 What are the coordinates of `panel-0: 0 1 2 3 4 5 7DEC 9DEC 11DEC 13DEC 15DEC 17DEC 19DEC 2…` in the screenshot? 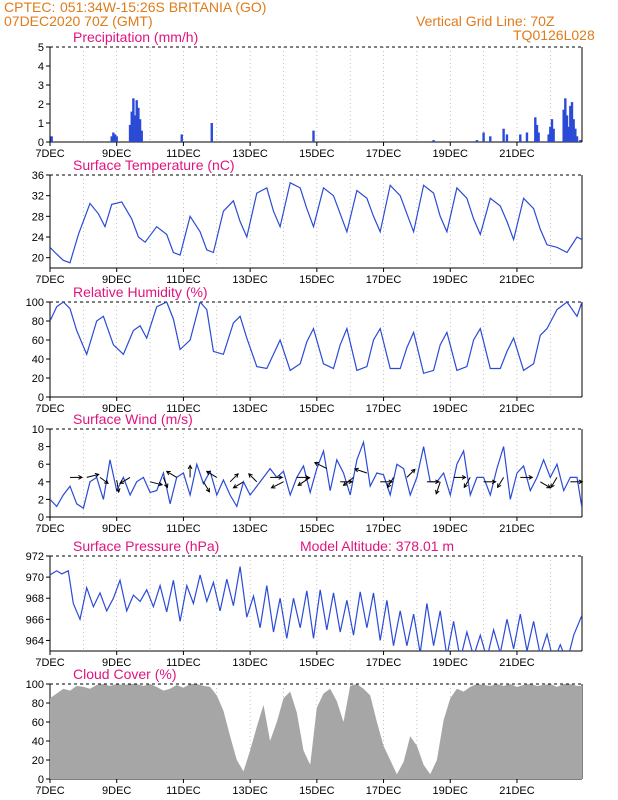 It's located at (309, 94).